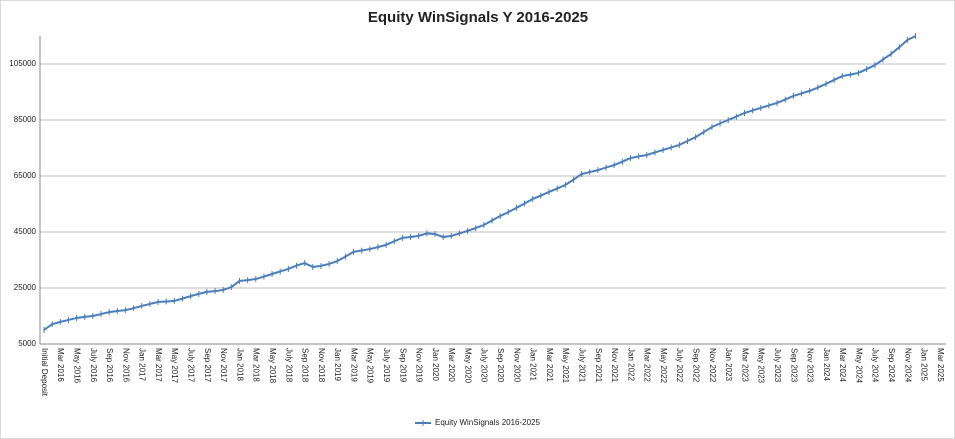 The height and width of the screenshot is (439, 955). I want to click on x-tick-label: May 2017, so click(174, 366).